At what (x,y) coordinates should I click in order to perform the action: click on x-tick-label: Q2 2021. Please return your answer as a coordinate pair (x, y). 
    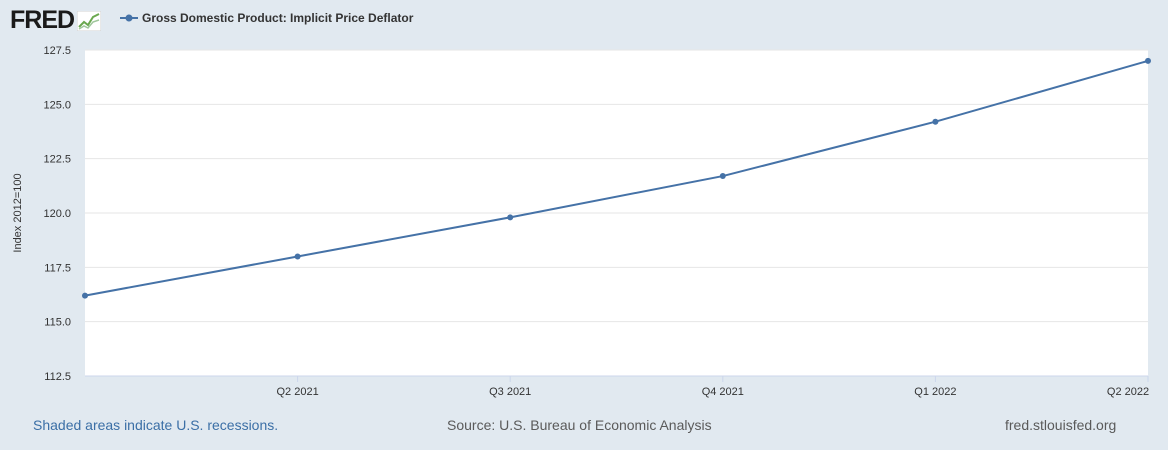
    Looking at the image, I should click on (297, 392).